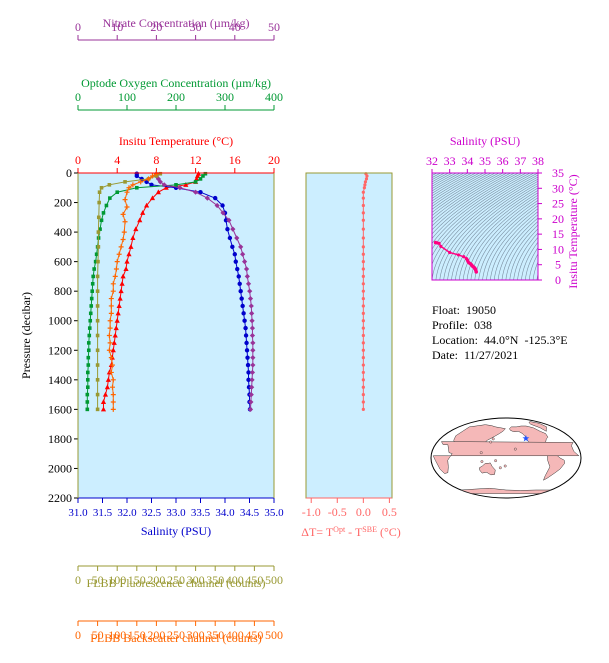 This screenshot has width=609, height=663. I want to click on oxygen-tick-label: 400, so click(274, 97).